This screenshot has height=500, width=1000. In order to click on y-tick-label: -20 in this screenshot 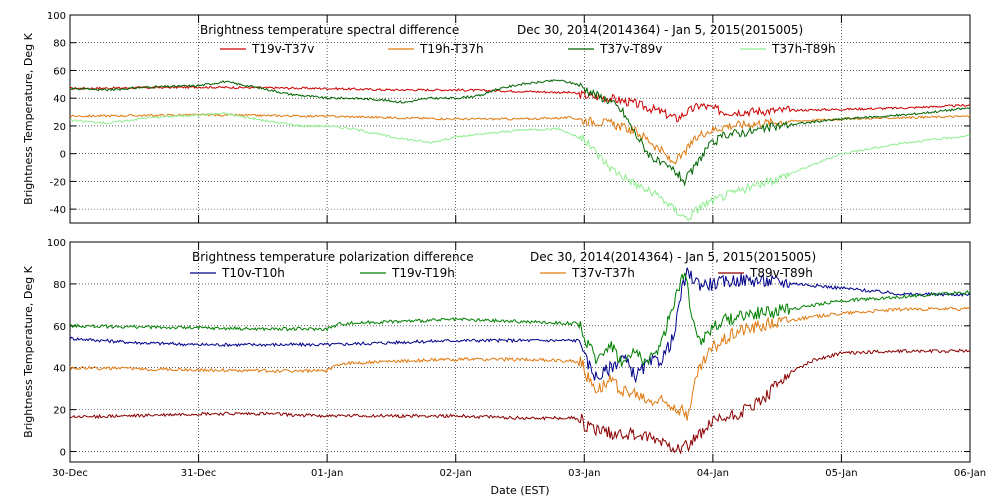, I will do `click(58, 182)`.